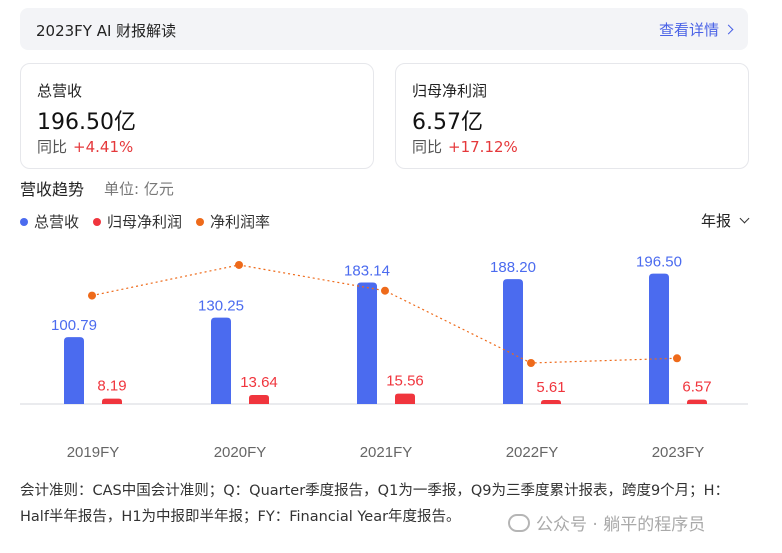 The width and height of the screenshot is (782, 553). I want to click on legend-item-net-margin: 净利润率, so click(233, 221).